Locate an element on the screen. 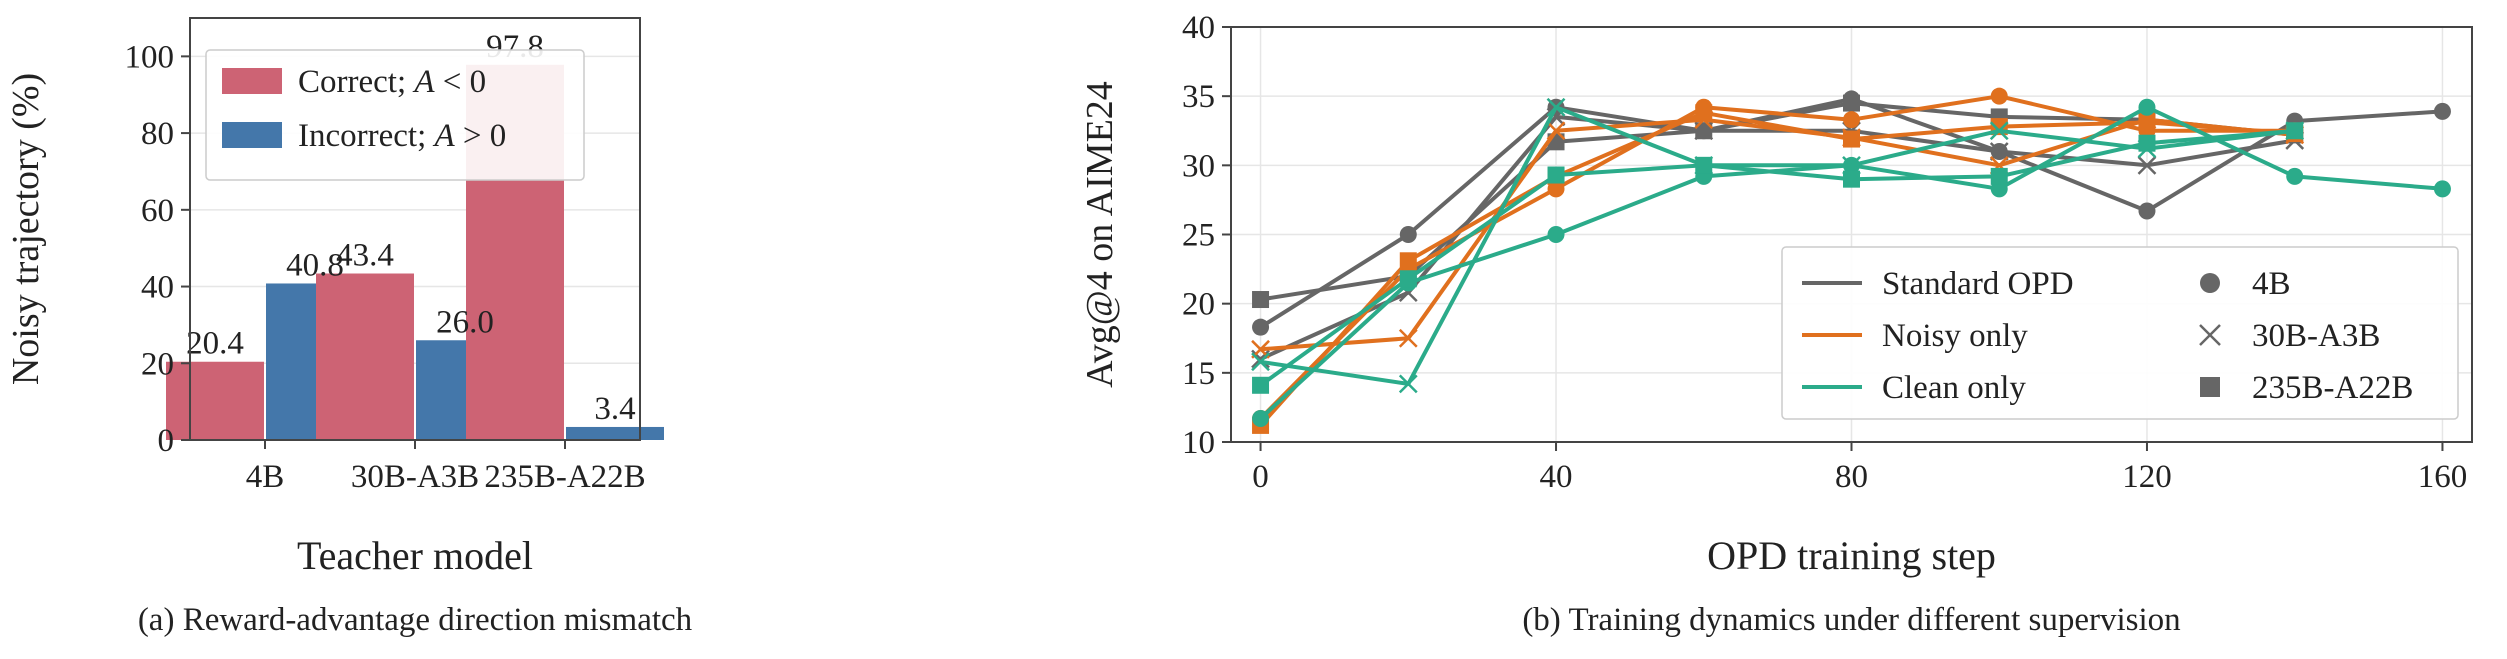  bar-value-label: 3.4 is located at coordinates (614, 409).